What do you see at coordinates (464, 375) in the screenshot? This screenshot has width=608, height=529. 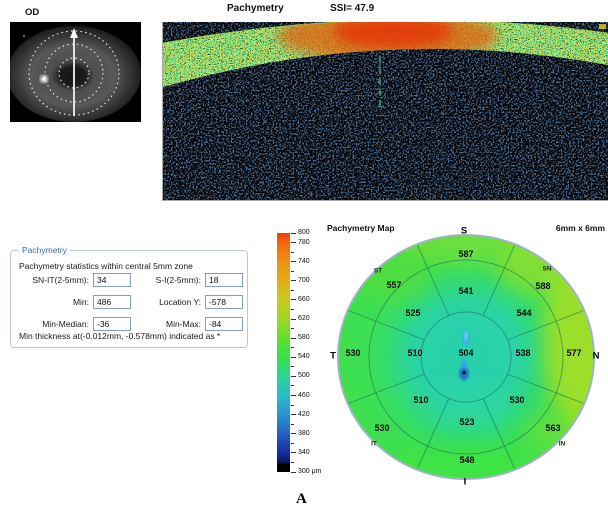 I see `min-thickness-marker: *` at bounding box center [464, 375].